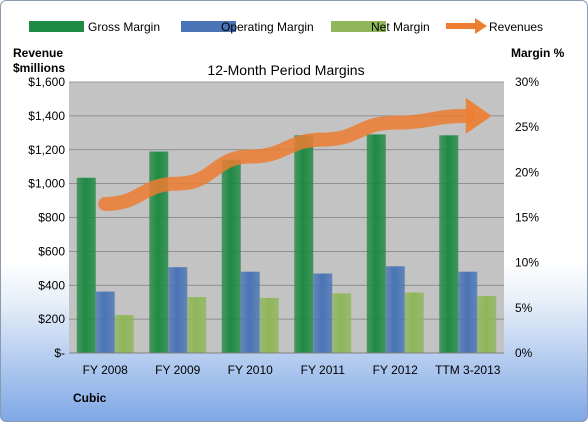 The width and height of the screenshot is (588, 422). What do you see at coordinates (527, 263) in the screenshot?
I see `y-right-tick-label: 10%` at bounding box center [527, 263].